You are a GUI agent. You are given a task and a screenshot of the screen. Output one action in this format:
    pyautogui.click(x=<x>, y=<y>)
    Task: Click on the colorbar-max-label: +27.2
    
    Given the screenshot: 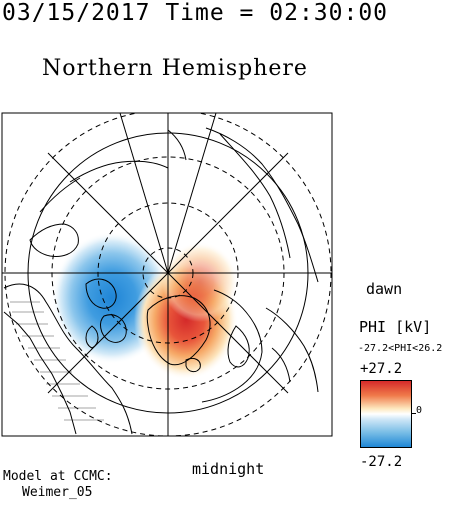 What is the action you would take?
    pyautogui.click(x=381, y=369)
    